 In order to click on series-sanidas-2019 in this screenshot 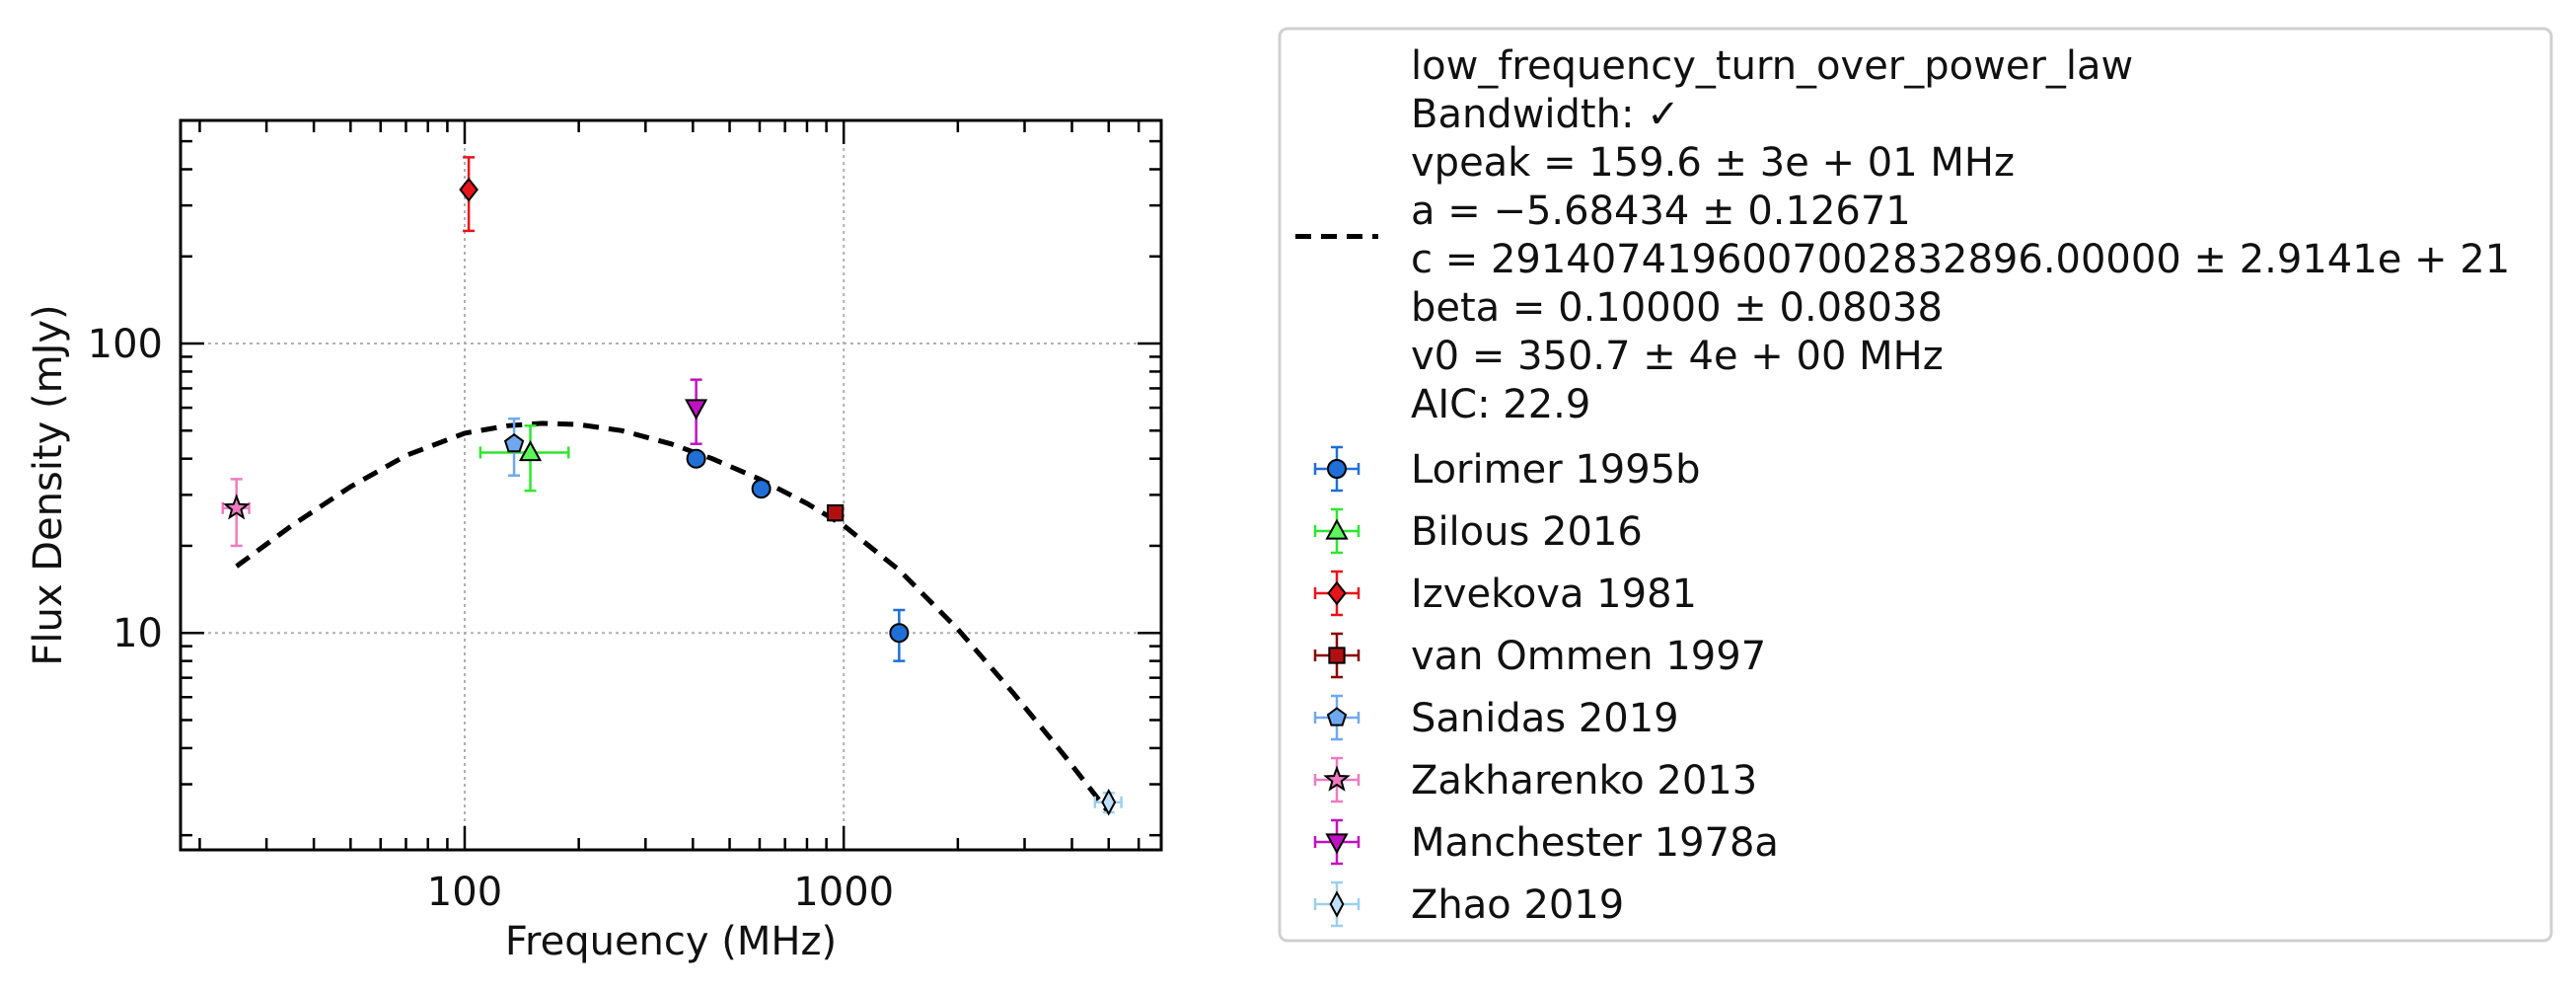, I will do `click(514, 447)`.